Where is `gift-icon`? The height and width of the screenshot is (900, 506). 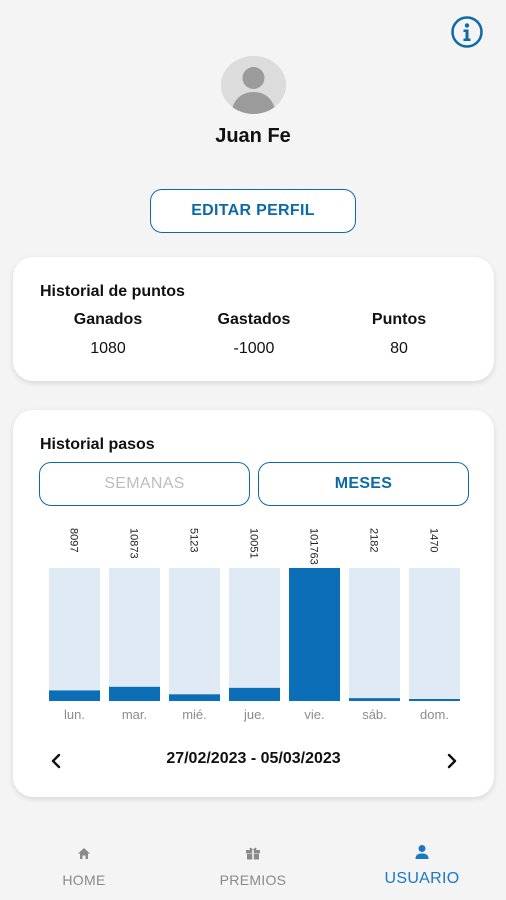 gift-icon is located at coordinates (253, 853).